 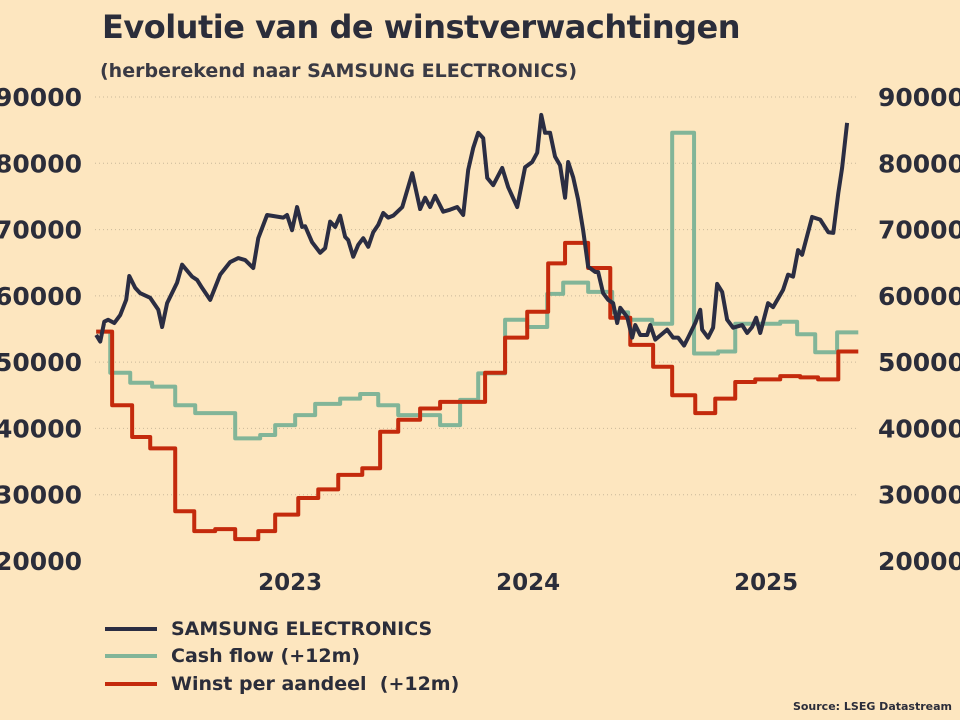 I want to click on y-tick-label-right: 70000, so click(x=919, y=230).